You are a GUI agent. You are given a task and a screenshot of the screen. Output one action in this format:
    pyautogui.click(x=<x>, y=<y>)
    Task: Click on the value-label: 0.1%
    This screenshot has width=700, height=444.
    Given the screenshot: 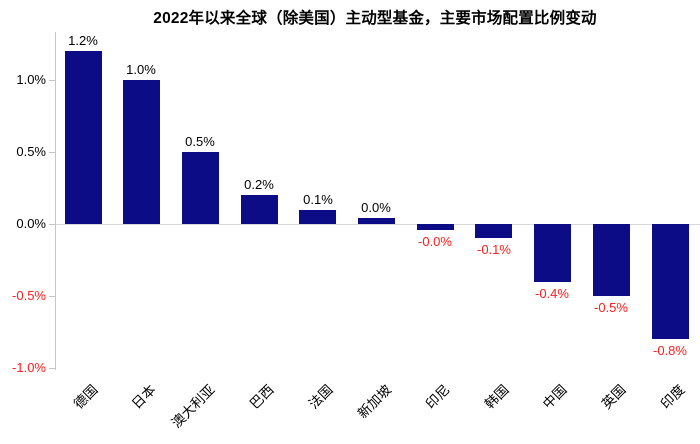 What is the action you would take?
    pyautogui.click(x=318, y=199)
    